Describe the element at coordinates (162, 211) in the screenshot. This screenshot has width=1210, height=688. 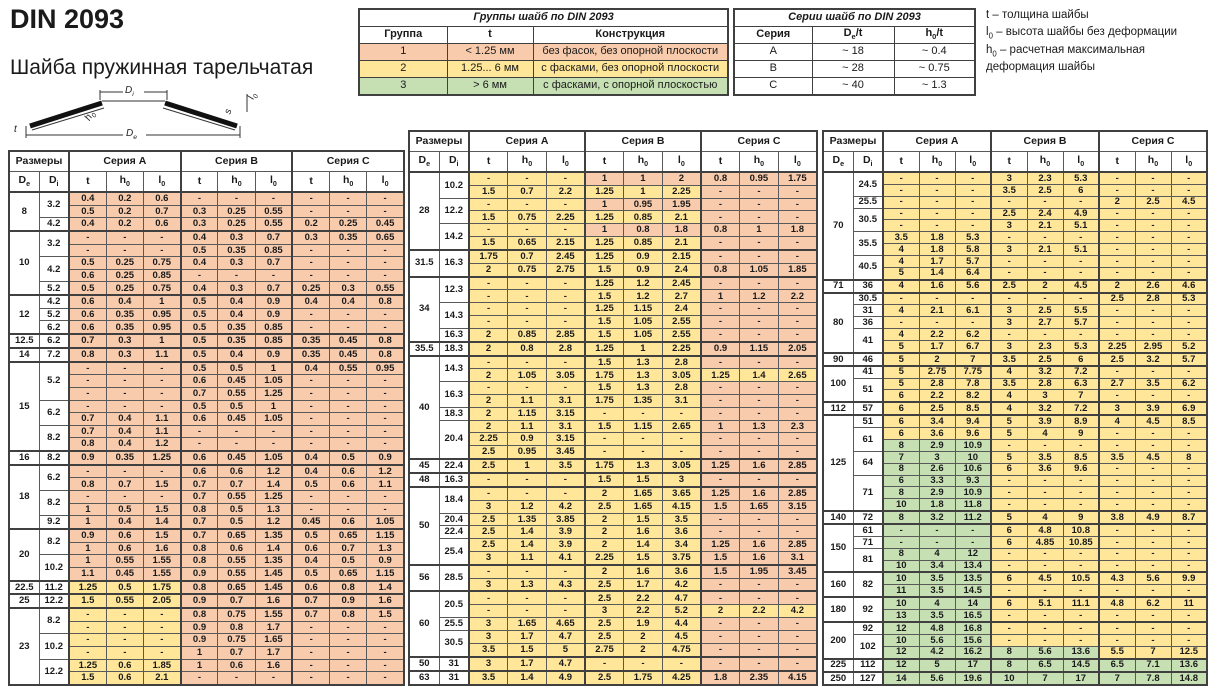
I see `value-cell: 0.7` at that location.